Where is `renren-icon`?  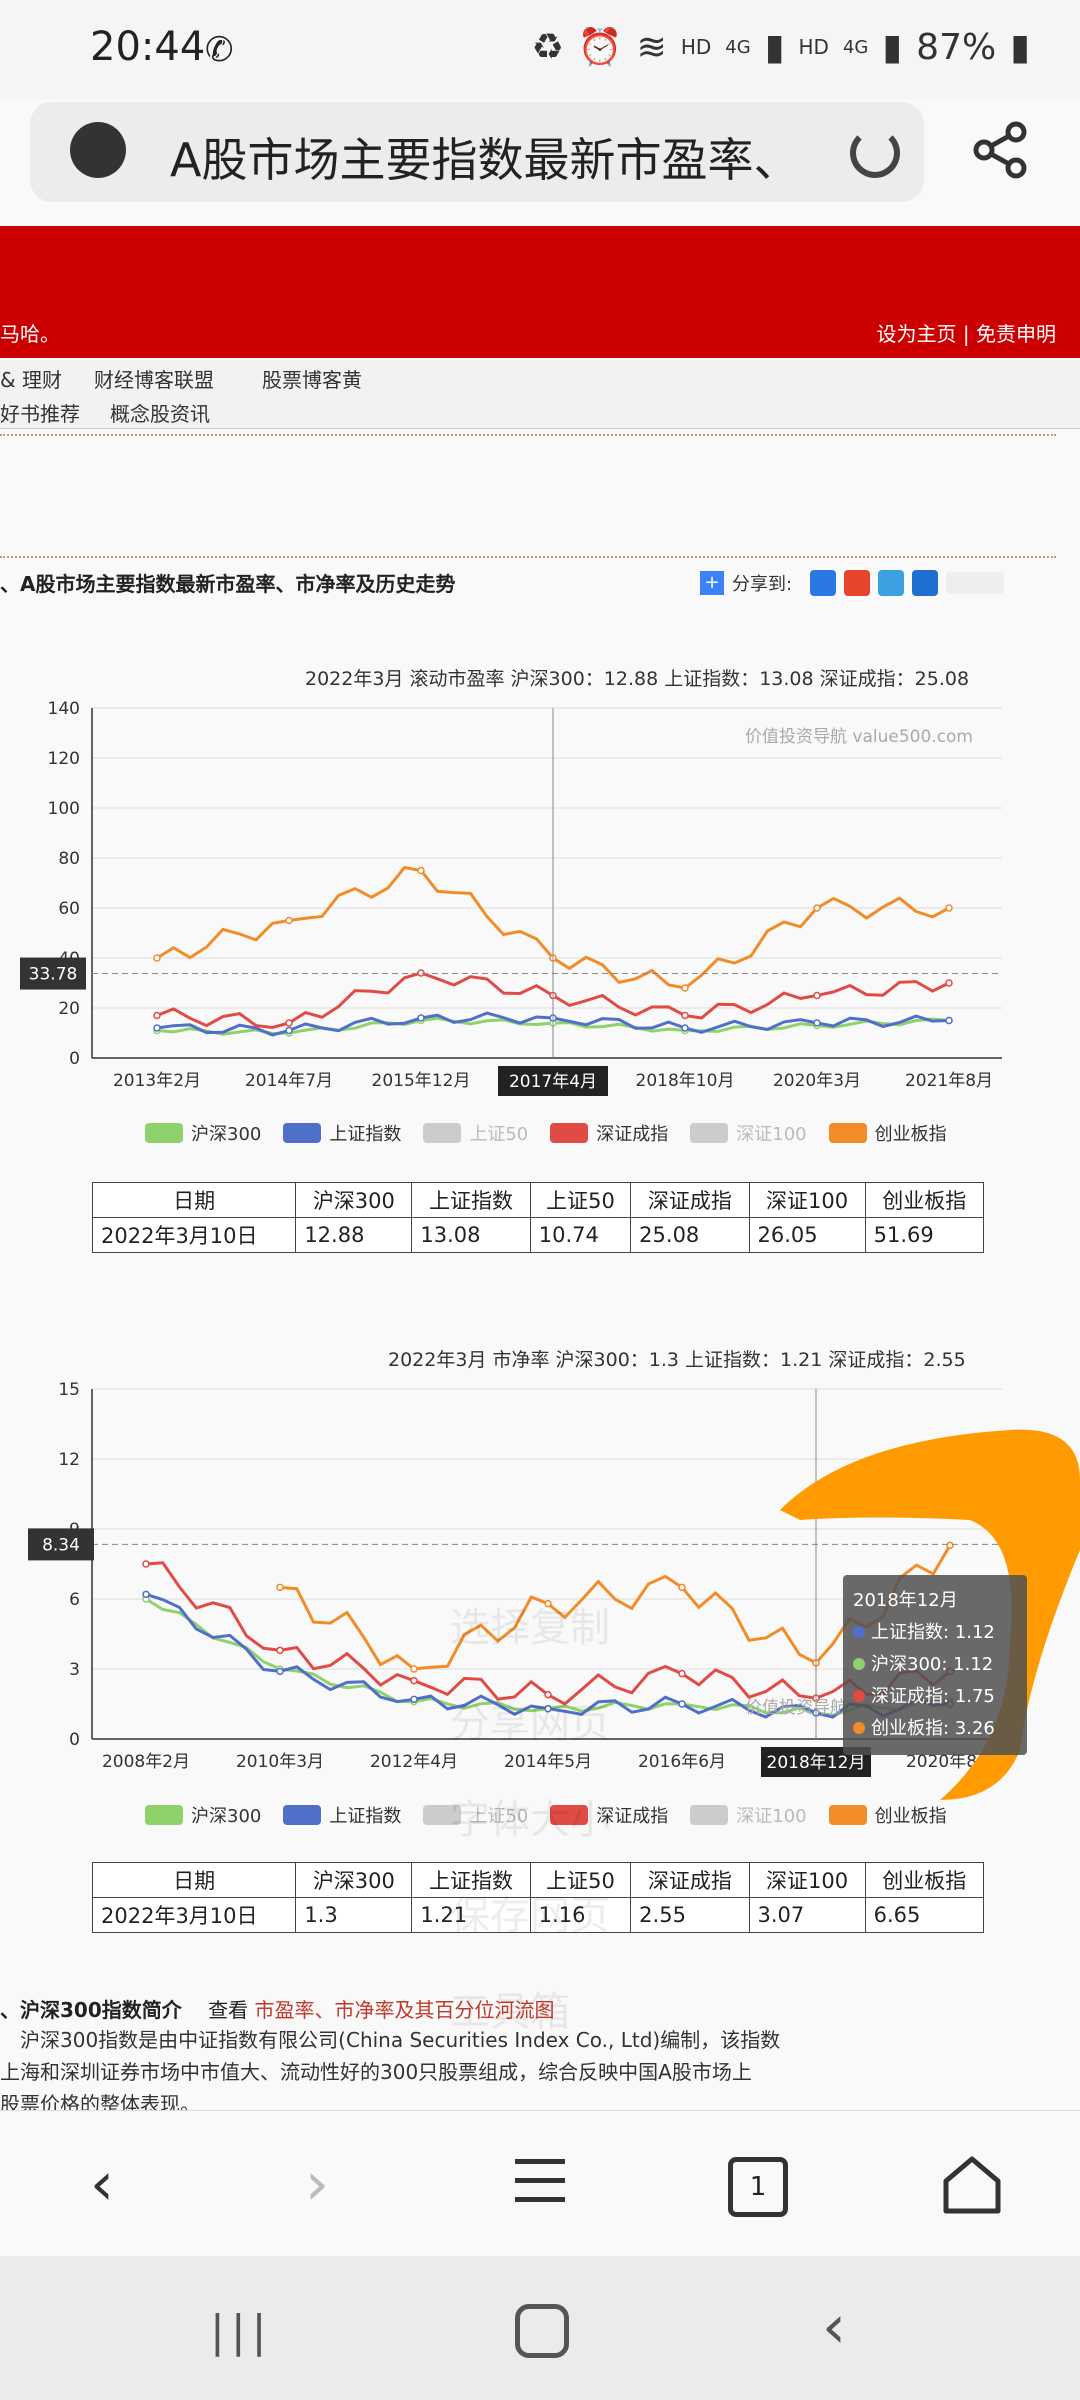 renren-icon is located at coordinates (925, 583).